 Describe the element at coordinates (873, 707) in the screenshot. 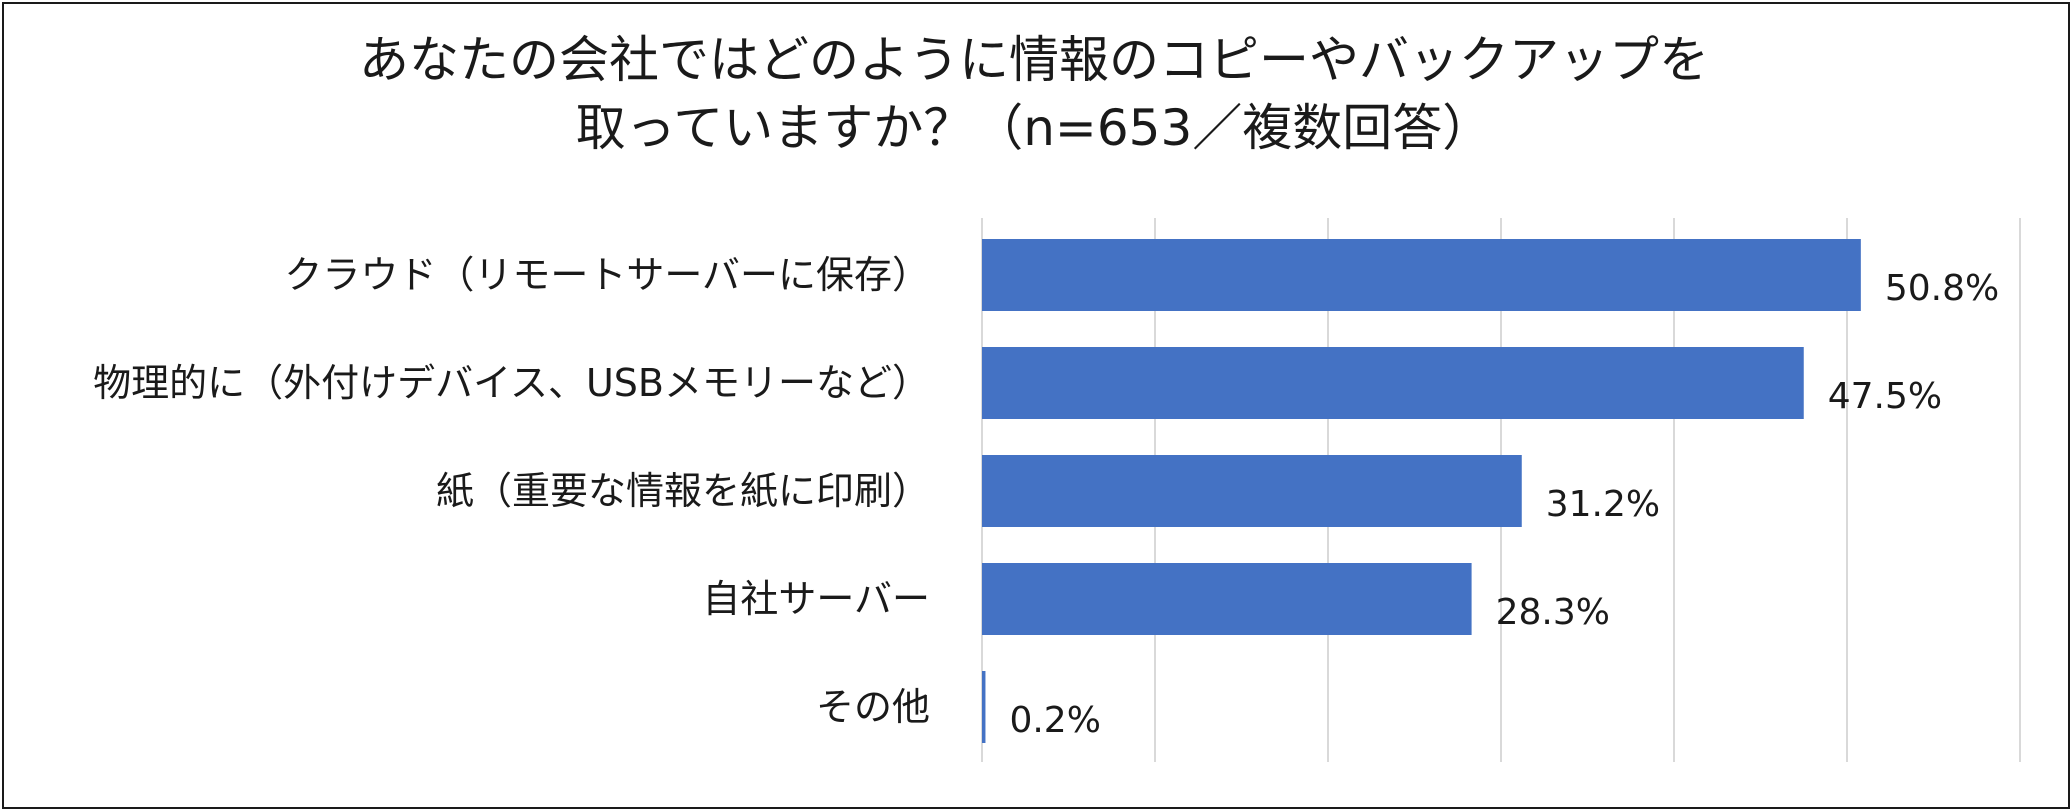

I see `category-label-4: その他` at that location.